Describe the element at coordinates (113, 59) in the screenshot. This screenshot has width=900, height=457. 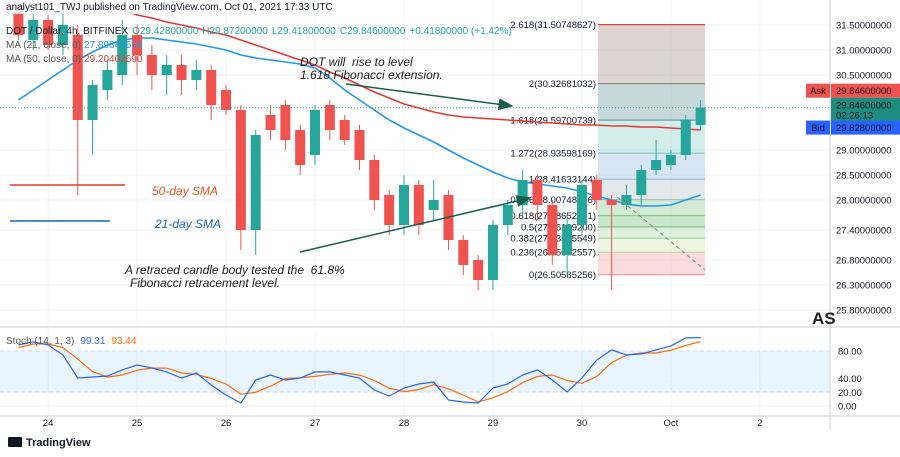
I see `legend-value: 29.20402690` at that location.